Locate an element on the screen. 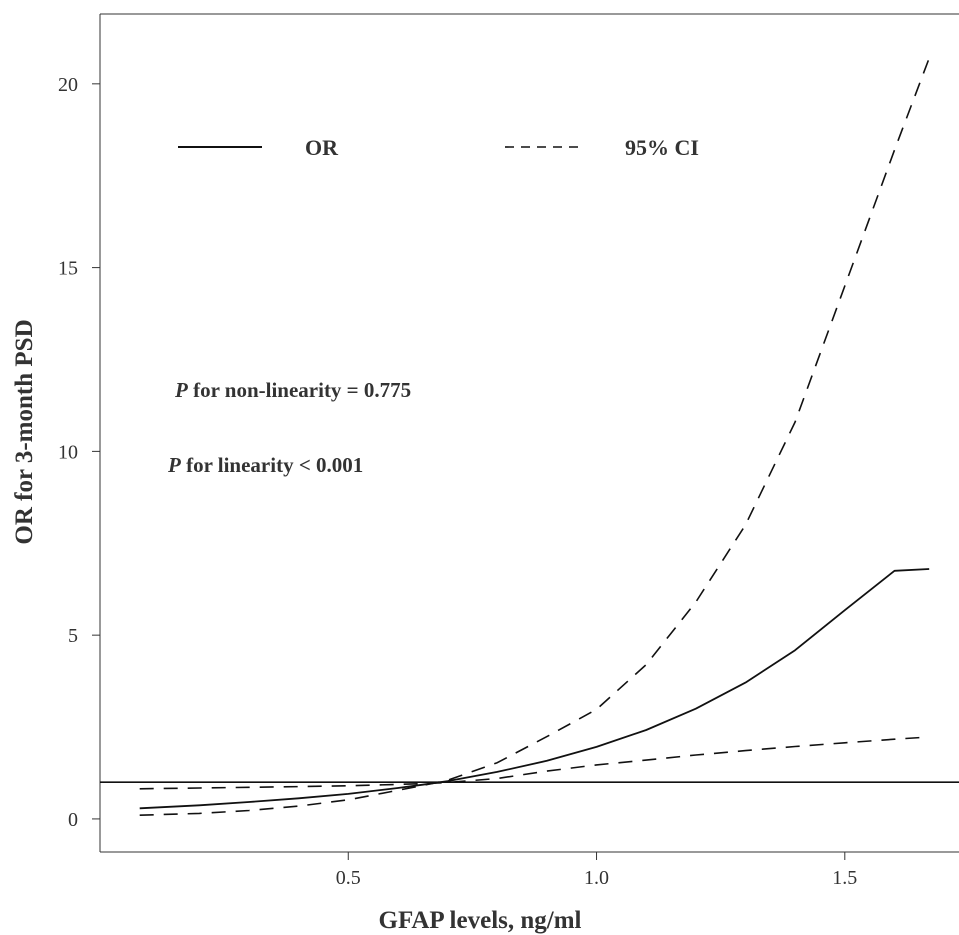 Image resolution: width=959 pixels, height=935 pixels. y-tick-label: 5 is located at coordinates (73, 636).